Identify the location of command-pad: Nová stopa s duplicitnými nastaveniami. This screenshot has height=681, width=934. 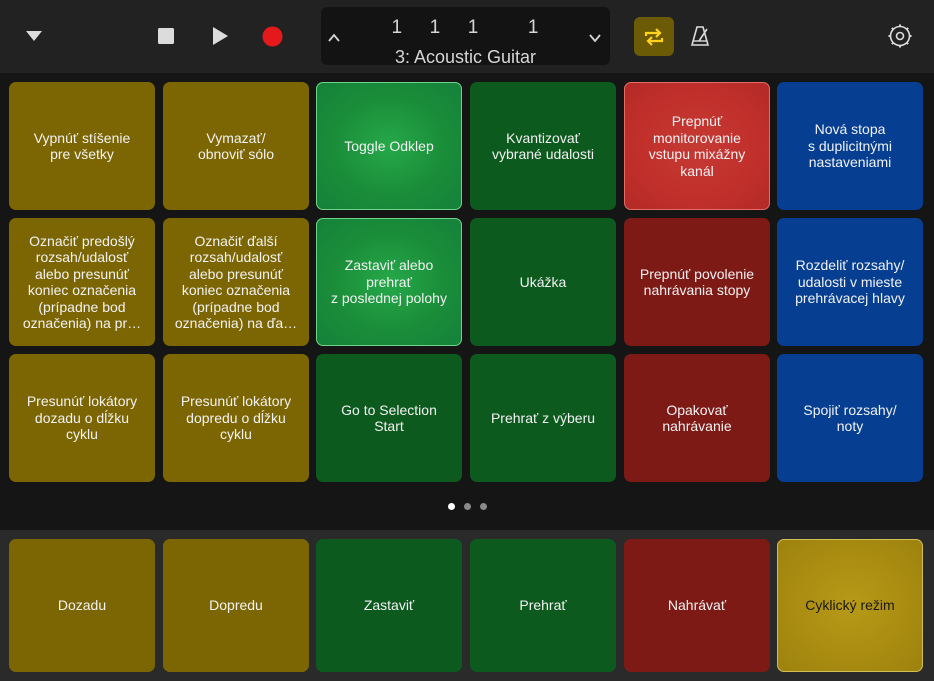
(850, 146).